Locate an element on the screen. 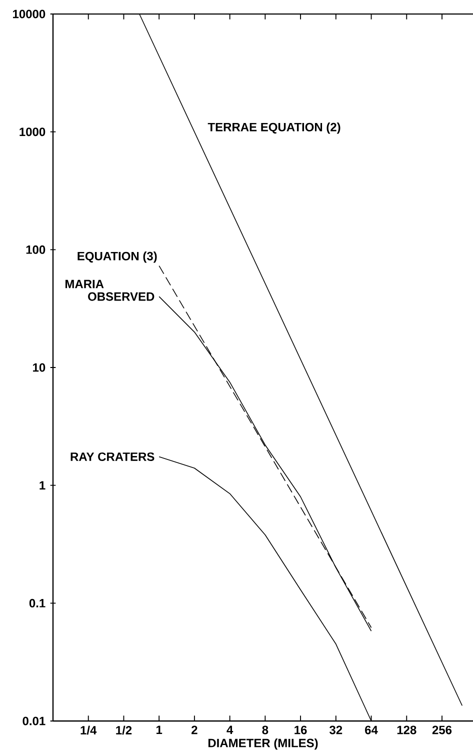 The width and height of the screenshot is (473, 754). annotation: OBSERVED is located at coordinates (121, 296).